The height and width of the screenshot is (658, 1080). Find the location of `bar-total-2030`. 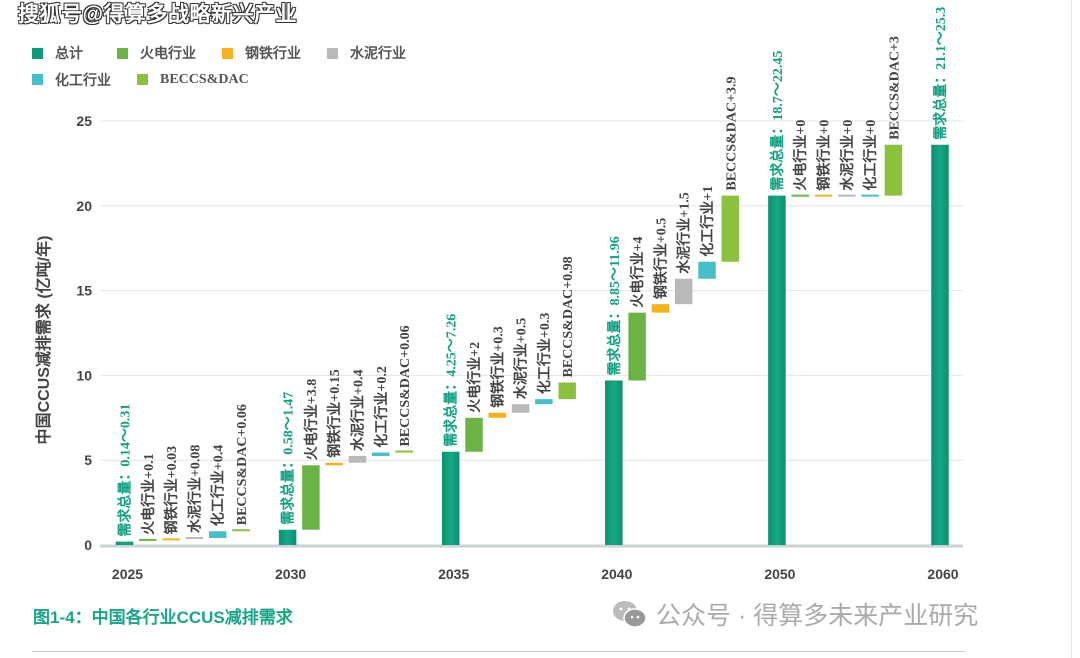

bar-total-2030 is located at coordinates (287, 537).